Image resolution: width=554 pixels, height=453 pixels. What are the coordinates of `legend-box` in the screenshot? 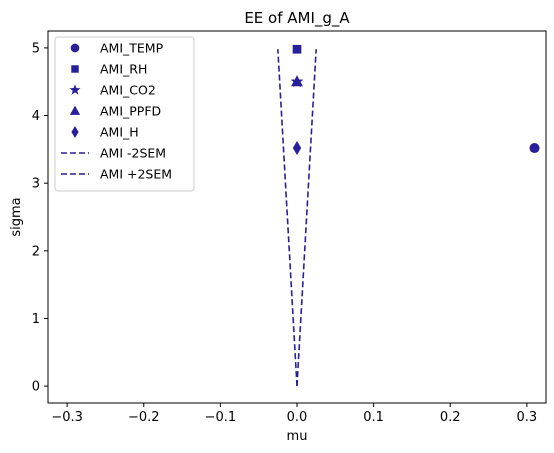 It's located at (124, 114).